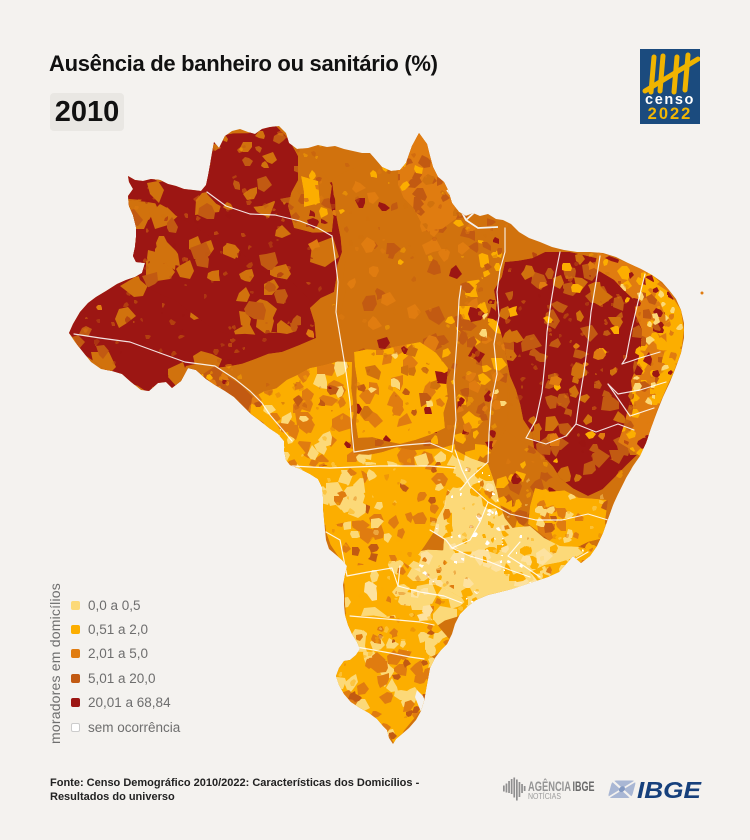  I want to click on svg-text: NOTÍCIAS, so click(544, 796).